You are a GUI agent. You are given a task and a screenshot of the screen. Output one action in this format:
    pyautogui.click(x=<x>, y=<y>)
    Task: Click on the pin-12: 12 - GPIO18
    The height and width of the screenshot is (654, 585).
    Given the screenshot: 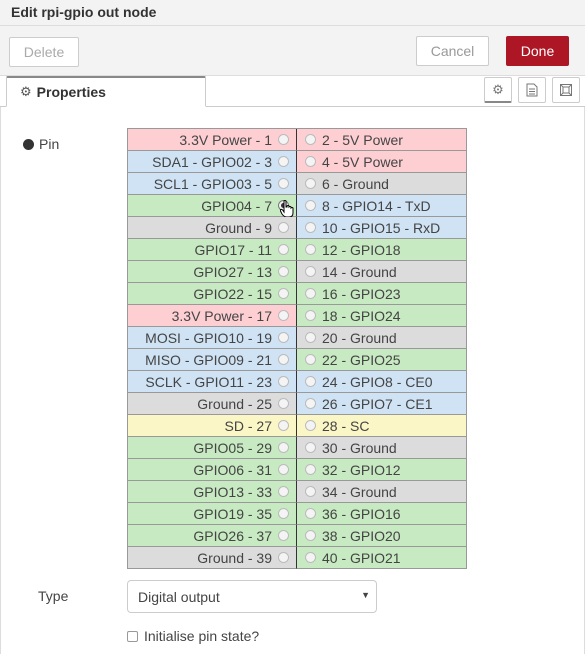 What is the action you would take?
    pyautogui.click(x=382, y=250)
    